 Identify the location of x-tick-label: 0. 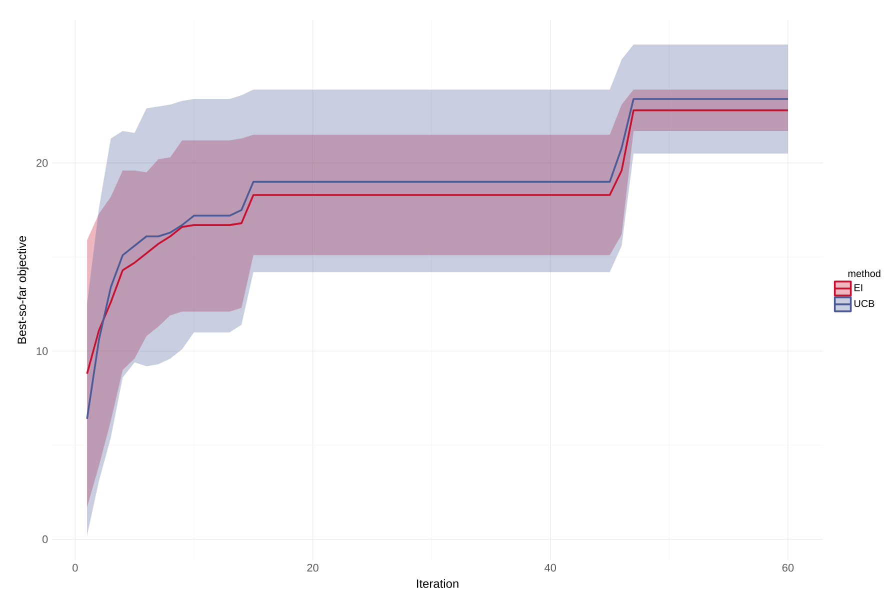
(75, 568).